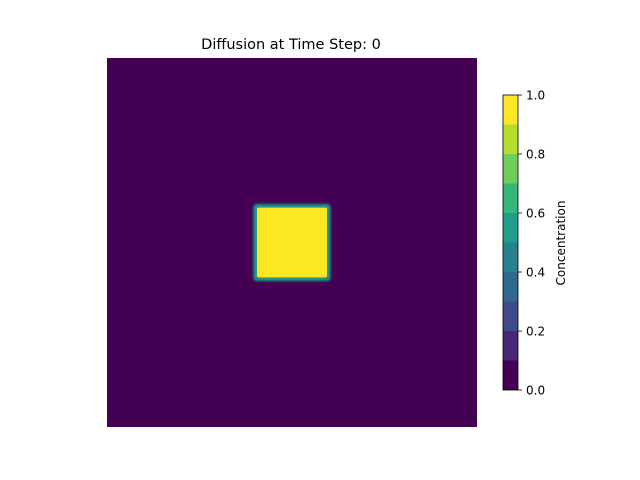 This screenshot has width=640, height=480. I want to click on colorbar-tick-label: 0.4, so click(535, 273).